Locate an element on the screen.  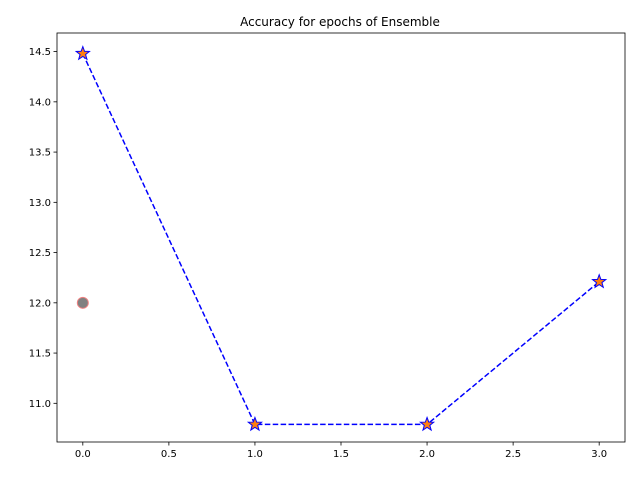
x-tick-label: 3.0 is located at coordinates (599, 454).